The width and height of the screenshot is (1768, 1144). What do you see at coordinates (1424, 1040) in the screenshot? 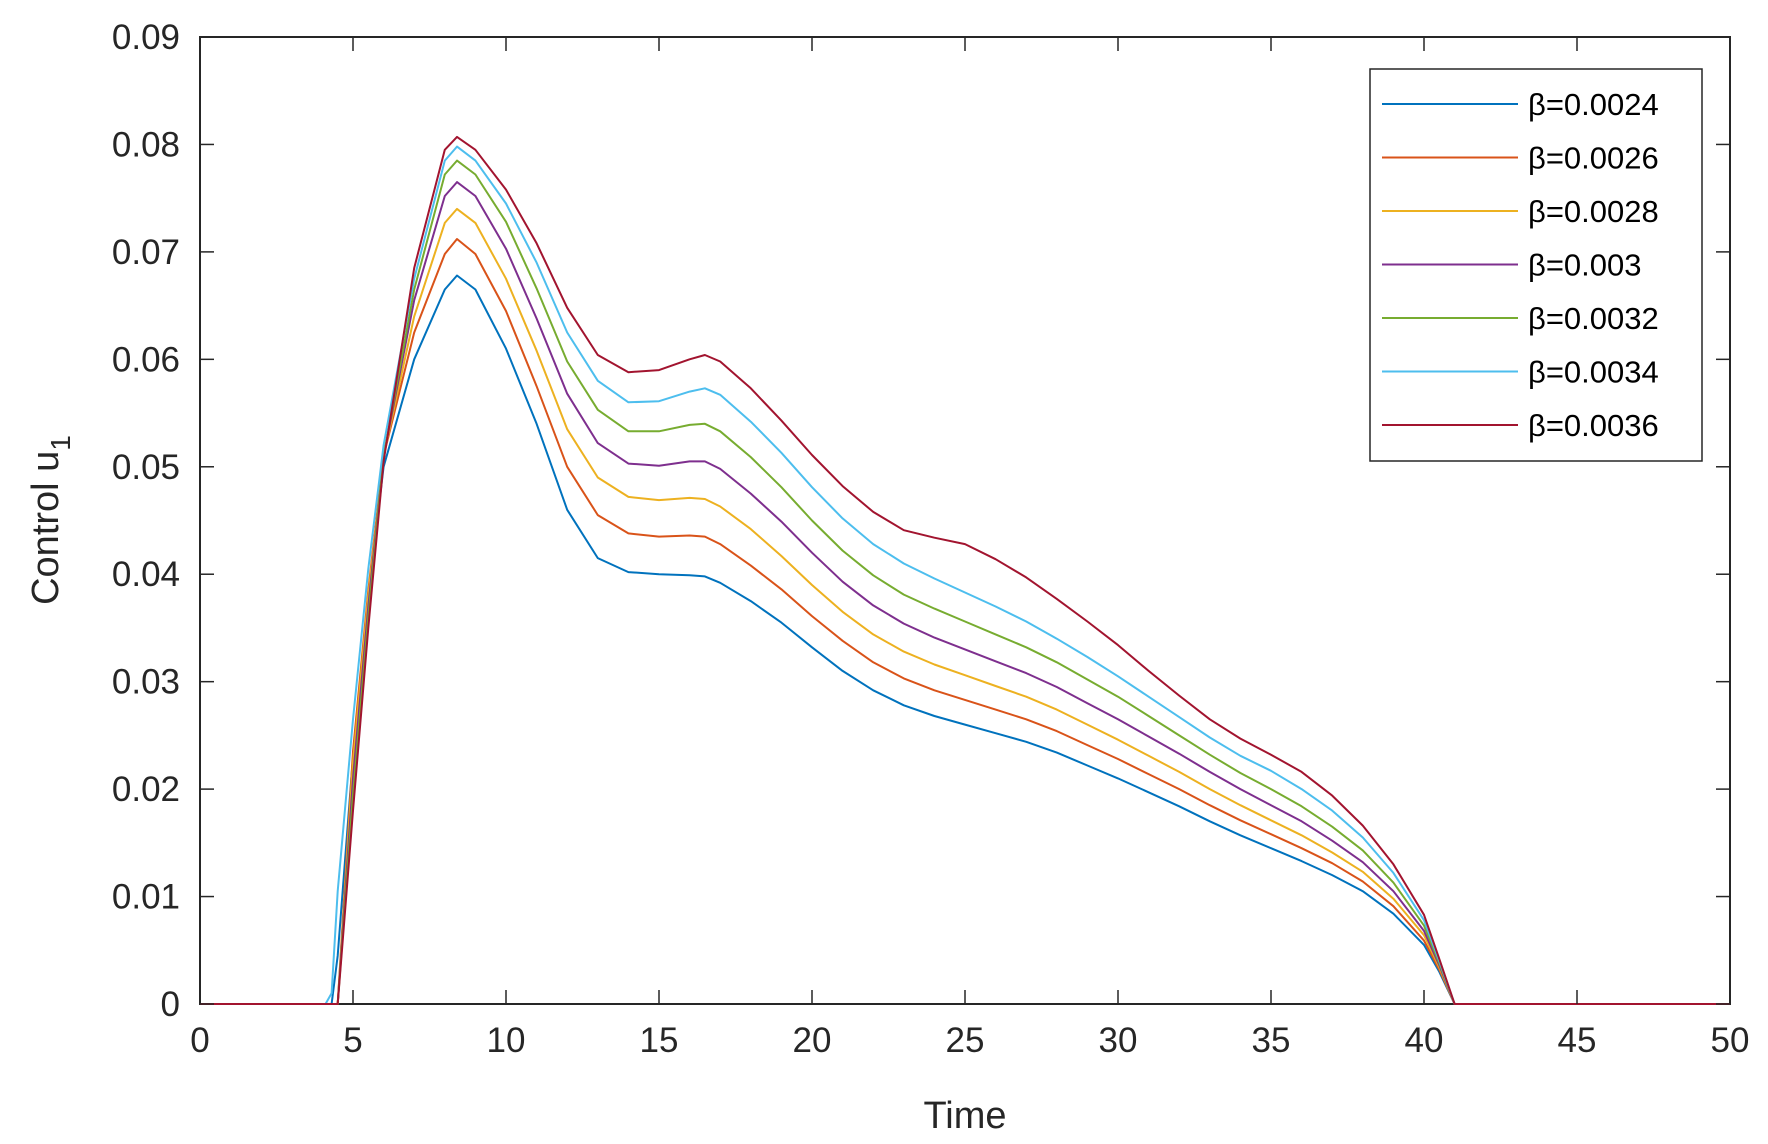
I see `x-tick-label: 40` at bounding box center [1424, 1040].